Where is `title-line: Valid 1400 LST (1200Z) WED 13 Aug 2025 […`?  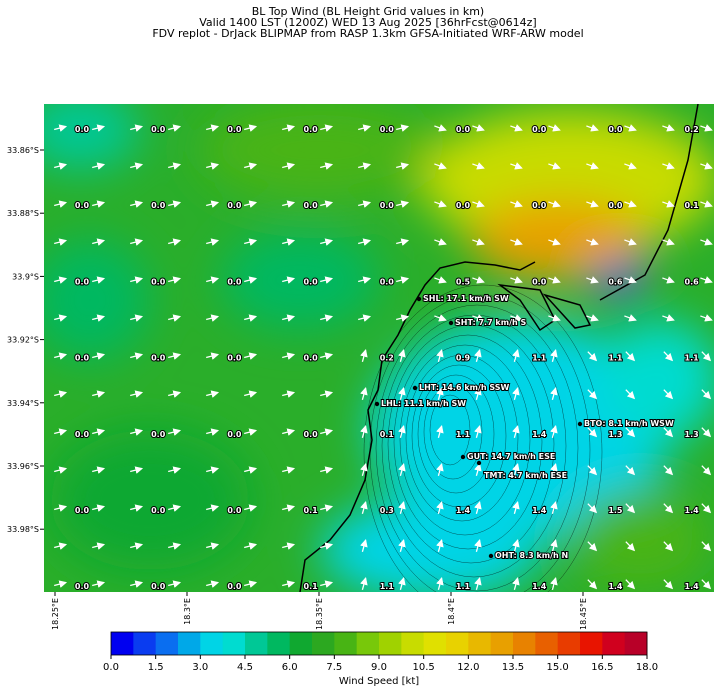
title-line: Valid 1400 LST (1200Z) WED 13 Aug 2025 [… is located at coordinates (367, 22).